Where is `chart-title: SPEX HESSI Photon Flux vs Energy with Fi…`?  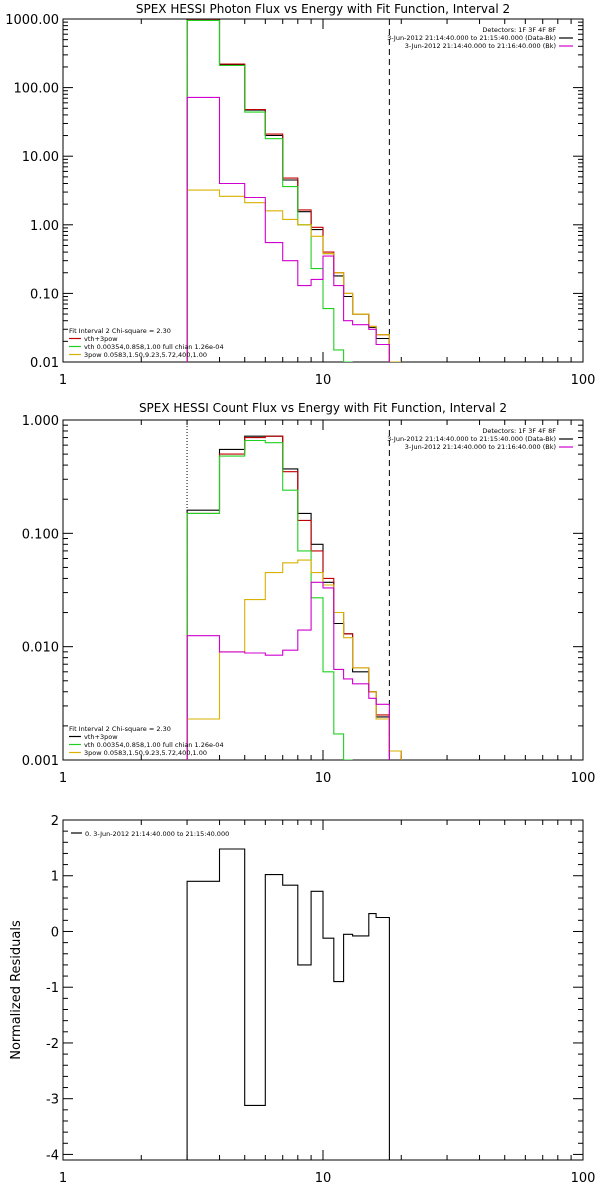
chart-title: SPEX HESSI Photon Flux vs Energy with Fi… is located at coordinates (323, 9).